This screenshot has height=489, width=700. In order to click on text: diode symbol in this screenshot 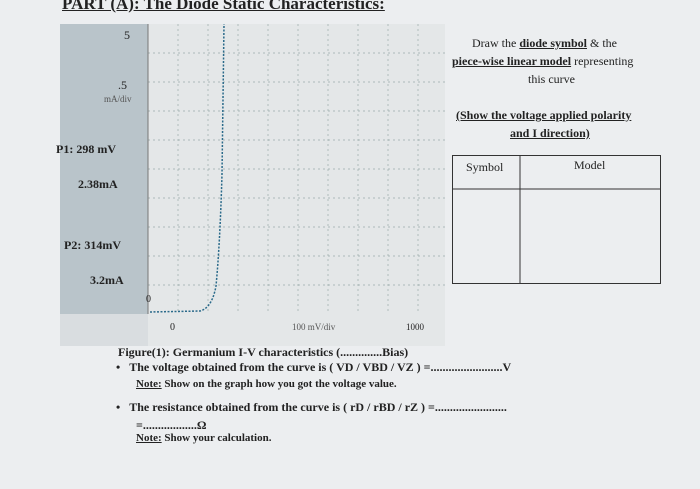, I will do `click(553, 43)`.